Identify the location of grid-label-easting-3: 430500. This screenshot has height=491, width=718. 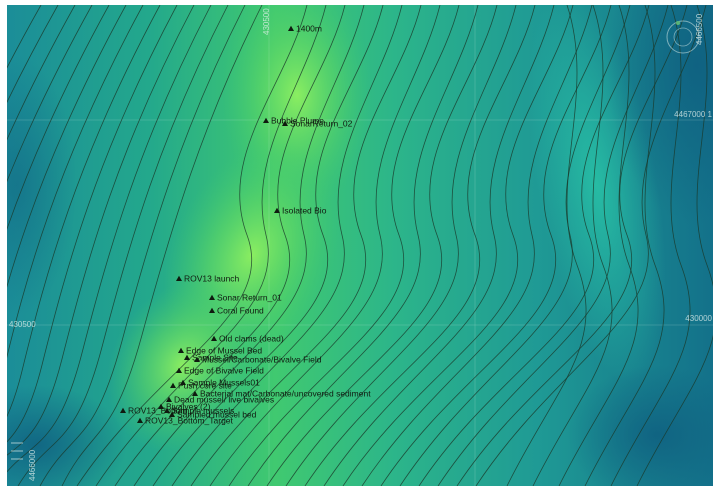
(266, 21).